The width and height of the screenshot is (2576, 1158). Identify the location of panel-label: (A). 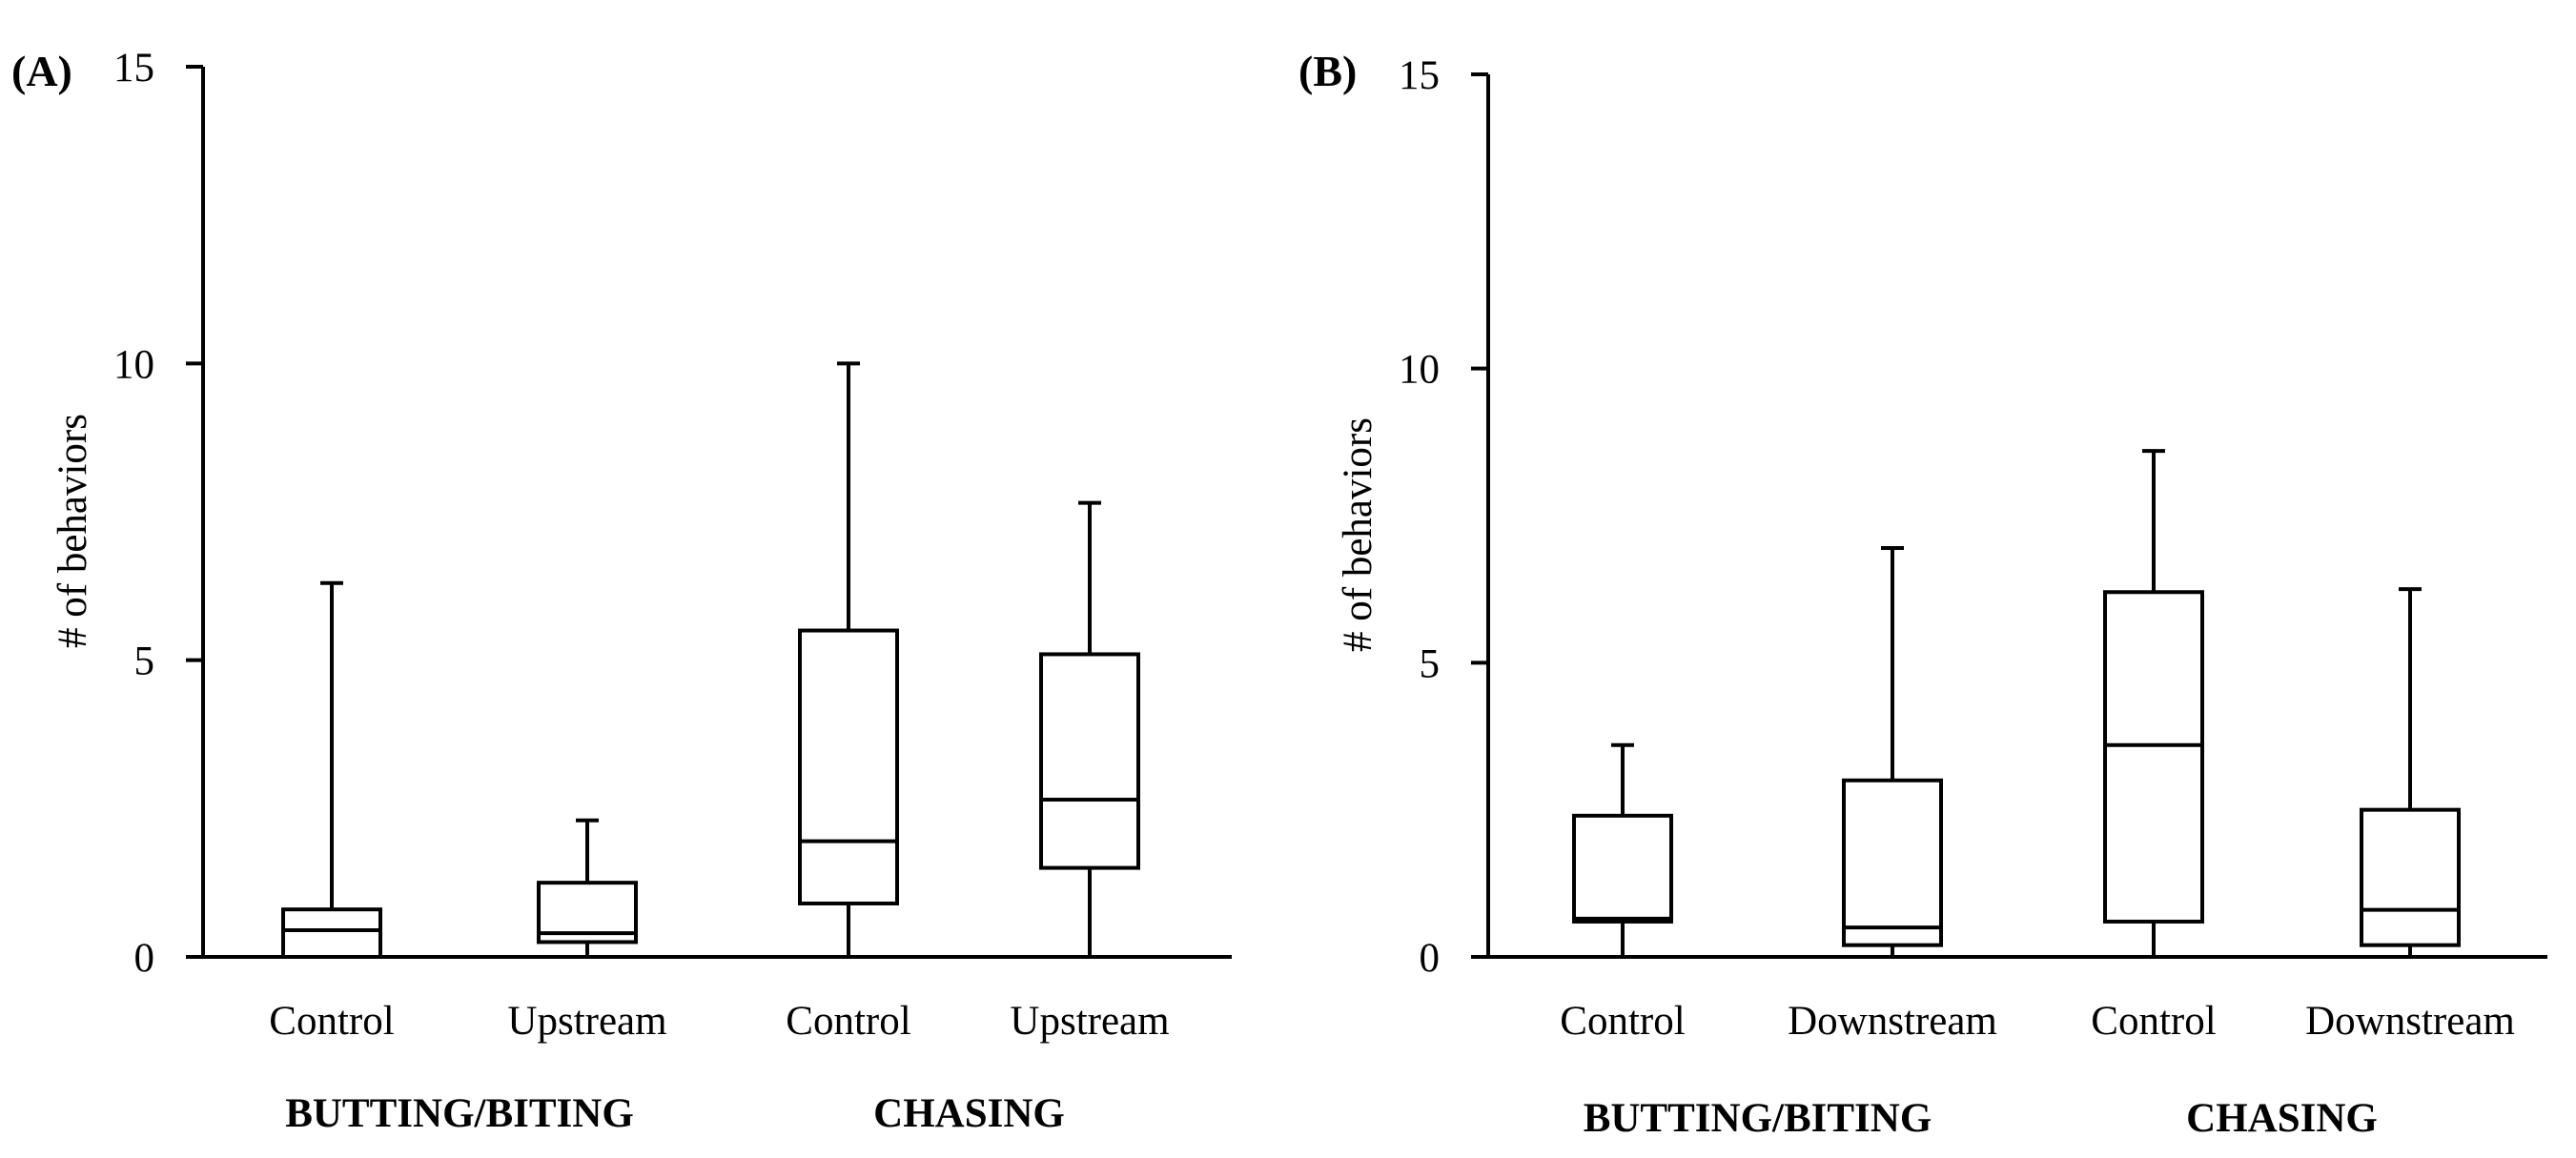
(41, 71).